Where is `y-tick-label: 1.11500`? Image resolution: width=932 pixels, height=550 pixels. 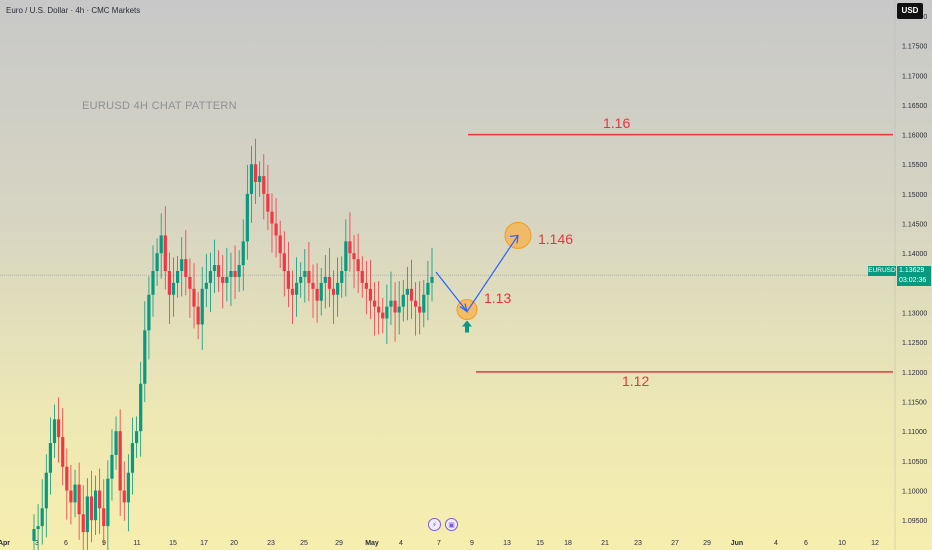 y-tick-label: 1.11500 is located at coordinates (914, 403).